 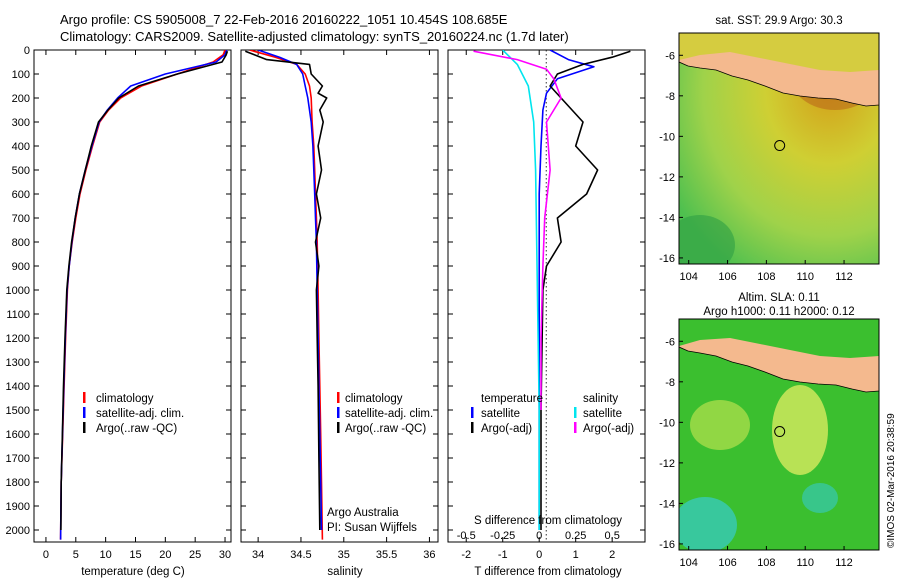 What do you see at coordinates (805, 277) in the screenshot?
I see `lon-tick-label: 110` at bounding box center [805, 277].